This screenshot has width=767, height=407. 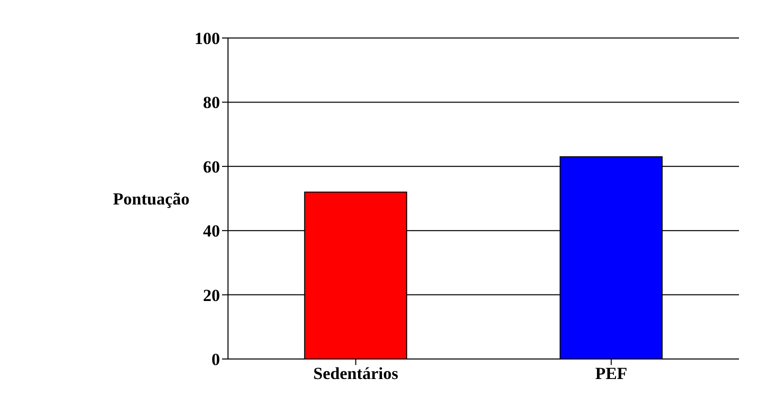 I want to click on x-tick-label: Sedentários, so click(x=356, y=374).